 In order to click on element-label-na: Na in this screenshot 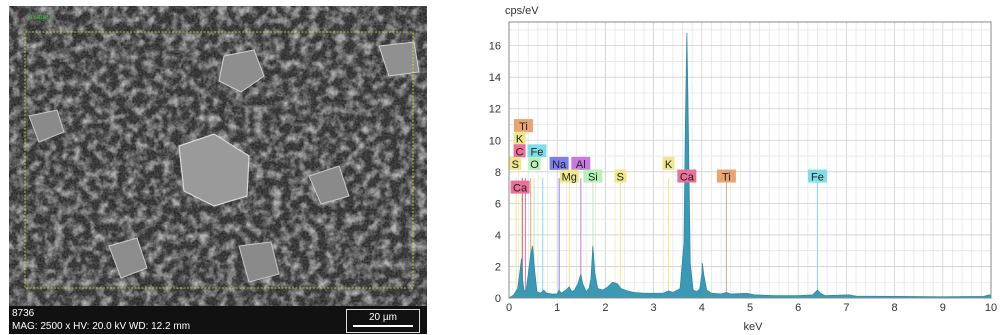, I will do `click(559, 163)`.